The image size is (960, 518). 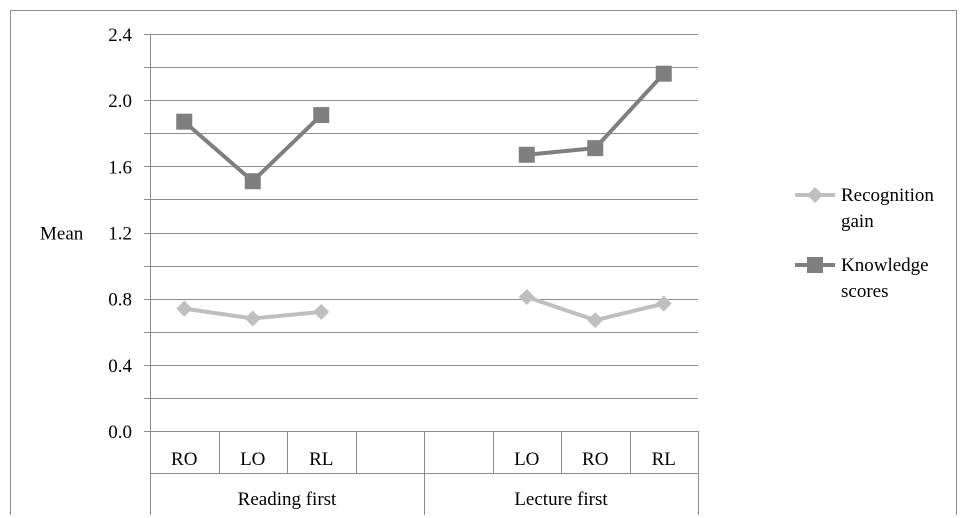 I want to click on legend-entry: Knowledge scores, so click(x=862, y=278).